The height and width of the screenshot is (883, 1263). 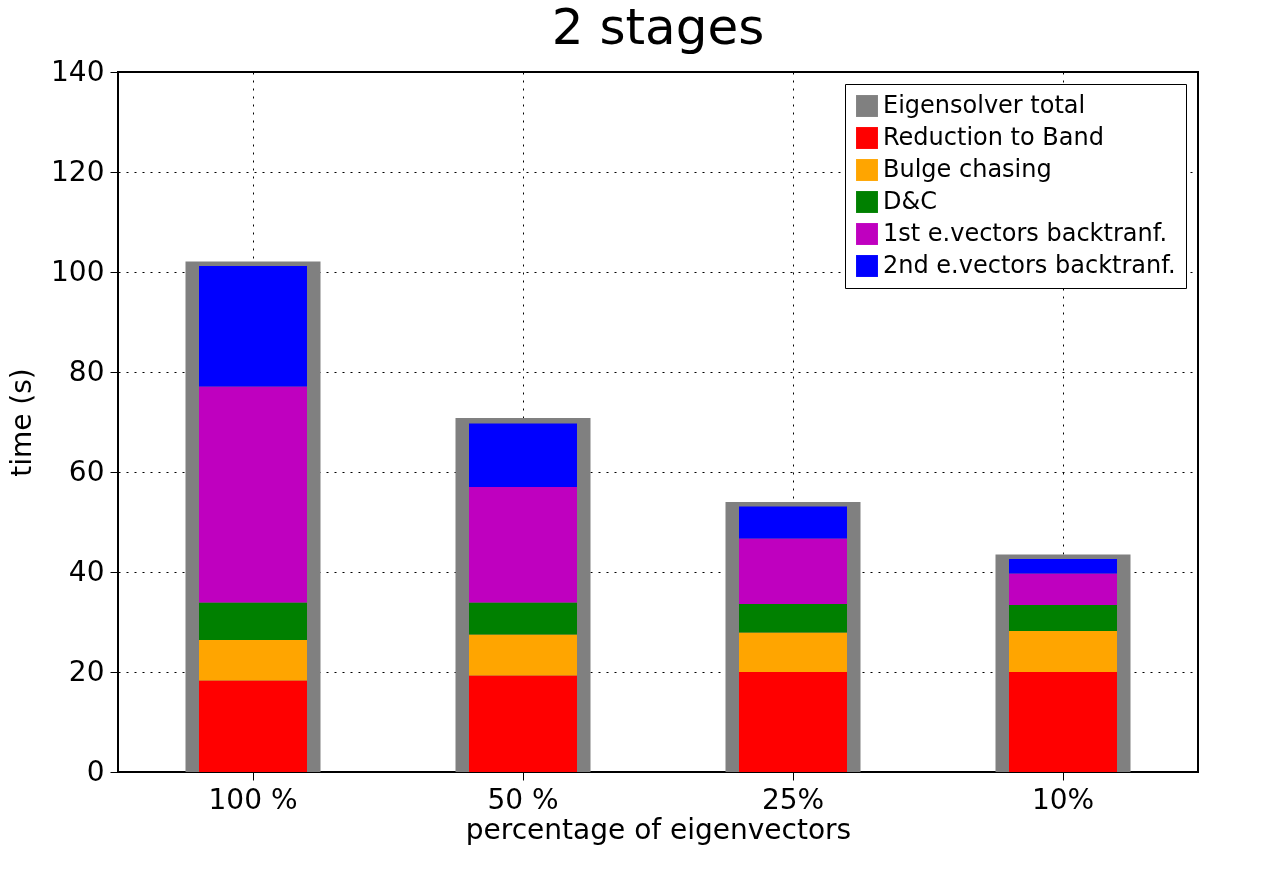 What do you see at coordinates (1063, 799) in the screenshot?
I see `x-tick-label: 10%` at bounding box center [1063, 799].